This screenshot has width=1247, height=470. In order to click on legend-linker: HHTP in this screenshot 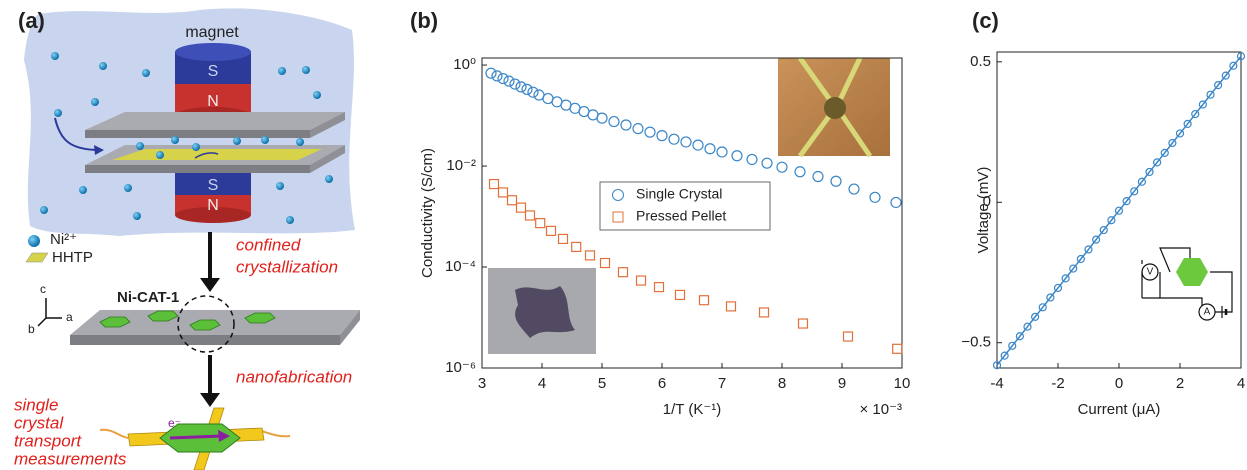, I will do `click(72, 257)`.